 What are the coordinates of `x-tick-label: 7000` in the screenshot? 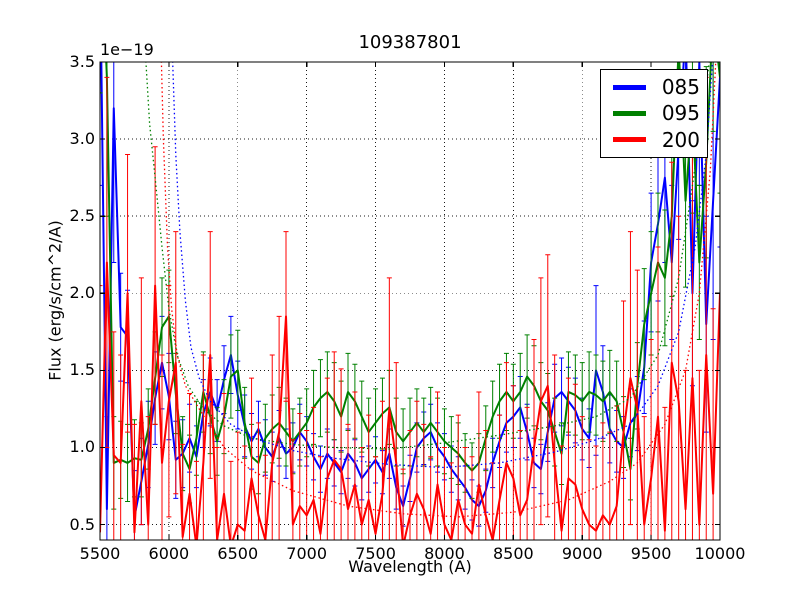 It's located at (307, 553).